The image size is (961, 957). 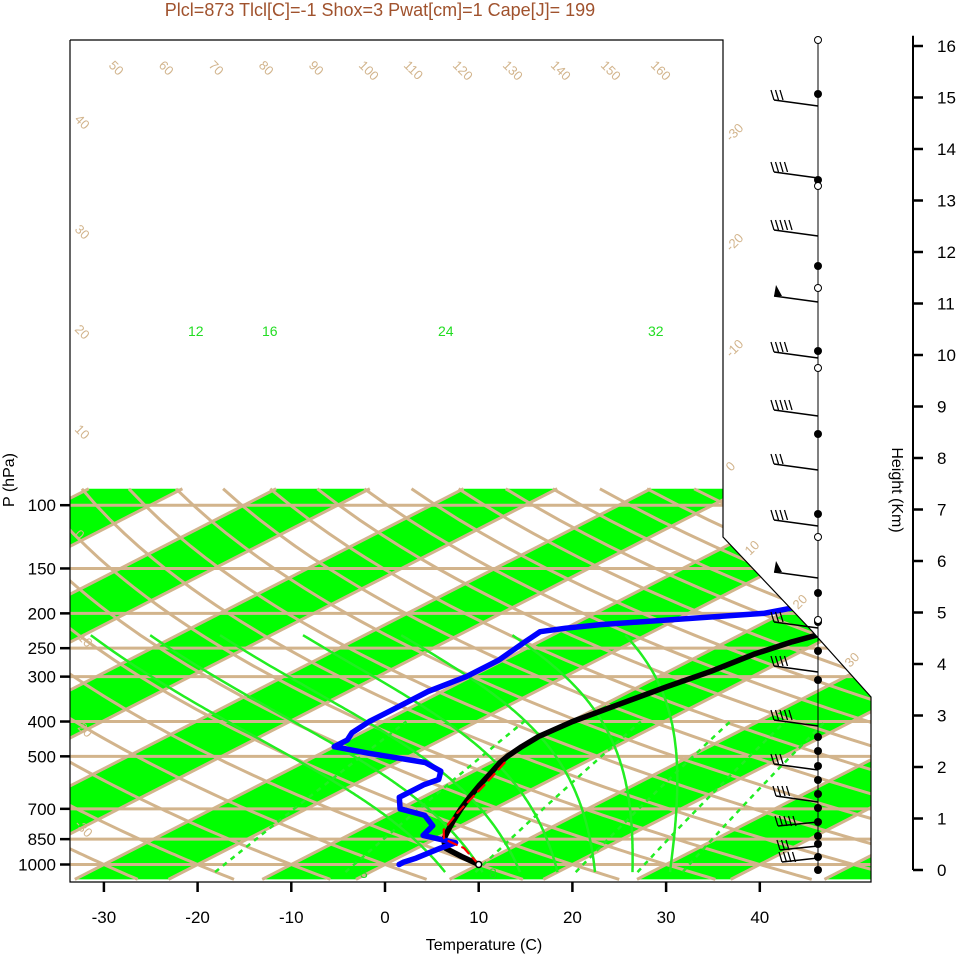 What do you see at coordinates (946, 201) in the screenshot?
I see `height-tick-label: 13` at bounding box center [946, 201].